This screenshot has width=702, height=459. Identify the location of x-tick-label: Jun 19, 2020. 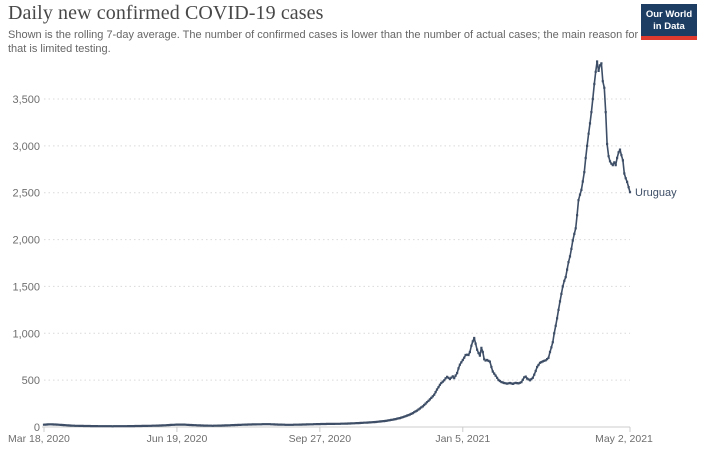
(177, 439).